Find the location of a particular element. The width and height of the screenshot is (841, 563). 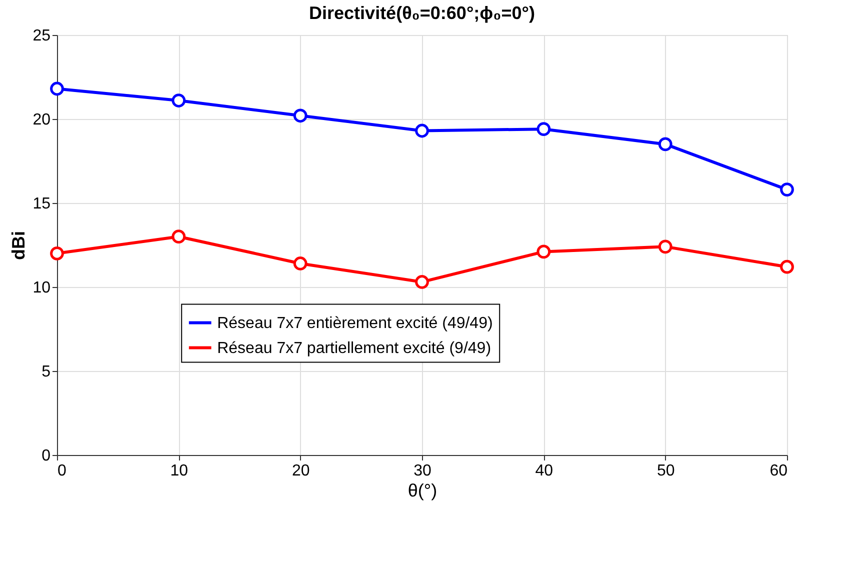

chart-title: Directivité(θ₀=0:60°;ϕ₀=0°) is located at coordinates (422, 13).